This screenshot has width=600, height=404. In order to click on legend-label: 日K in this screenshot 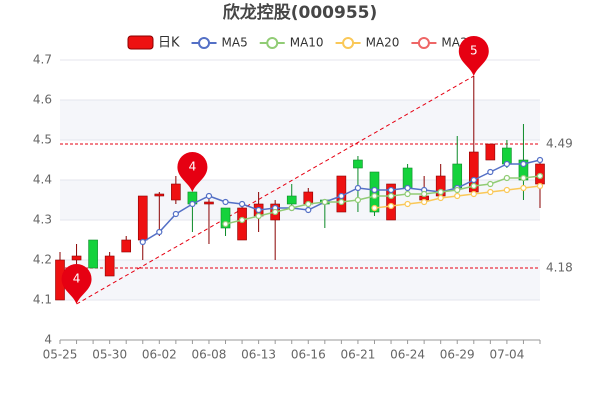, I will do `click(169, 43)`.